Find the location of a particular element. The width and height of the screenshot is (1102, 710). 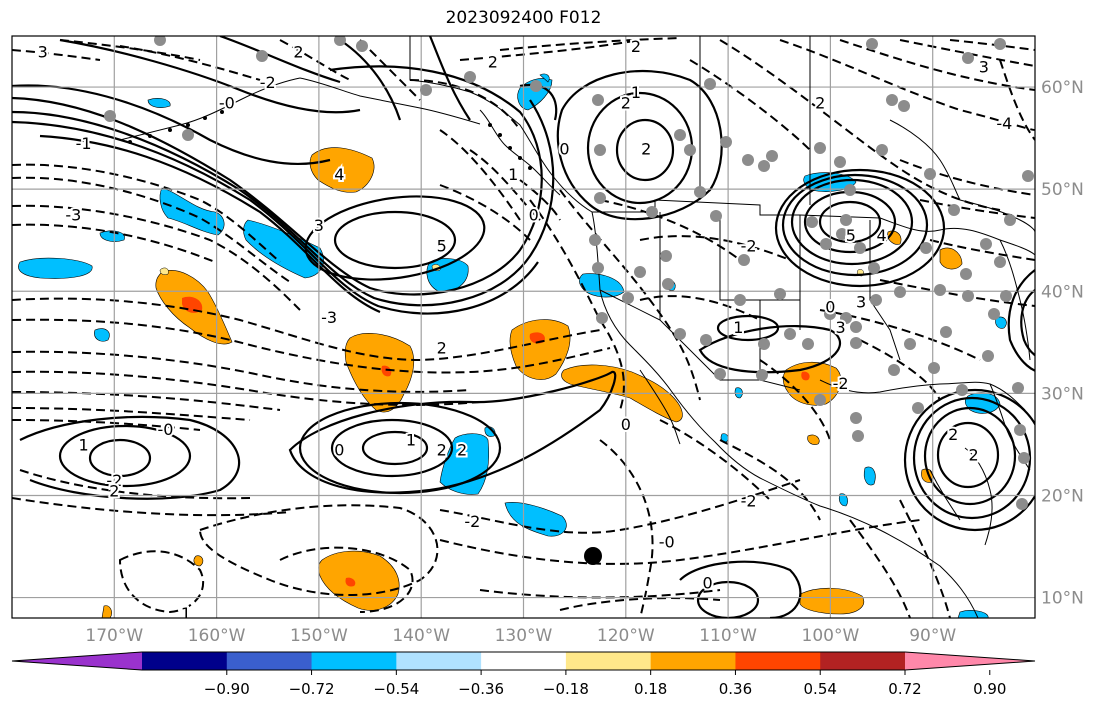

colorbar-tick-label: 0.18 is located at coordinates (650, 689).